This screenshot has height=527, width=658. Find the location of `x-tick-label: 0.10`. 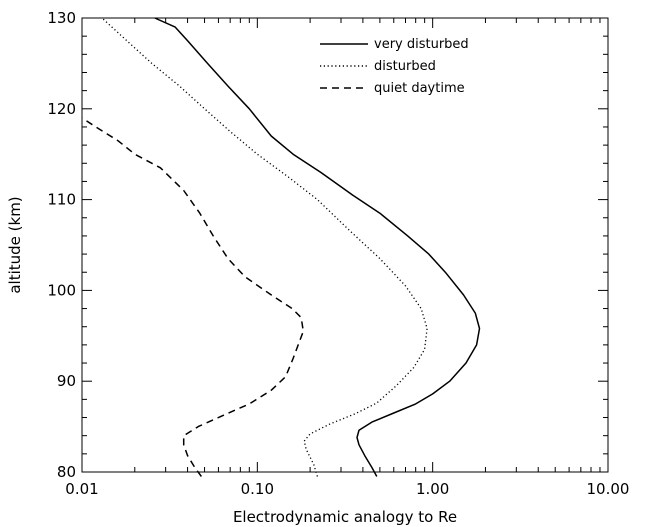

x-tick-label: 0.10 is located at coordinates (257, 489).